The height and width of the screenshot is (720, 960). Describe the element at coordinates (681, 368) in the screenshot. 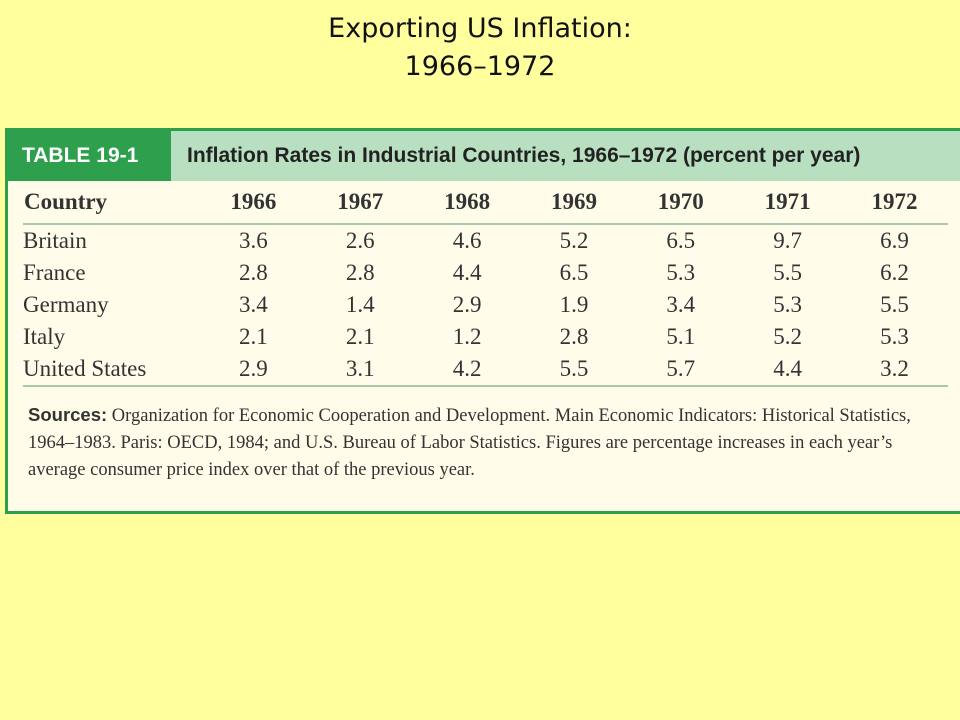

I see `value-cell: 5.7` at that location.